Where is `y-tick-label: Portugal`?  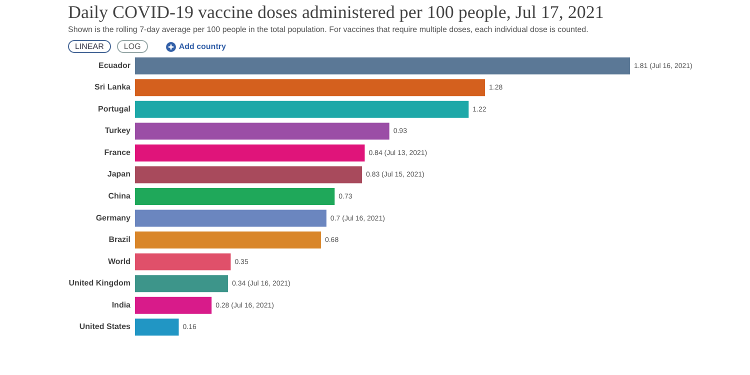 y-tick-label: Portugal is located at coordinates (114, 109).